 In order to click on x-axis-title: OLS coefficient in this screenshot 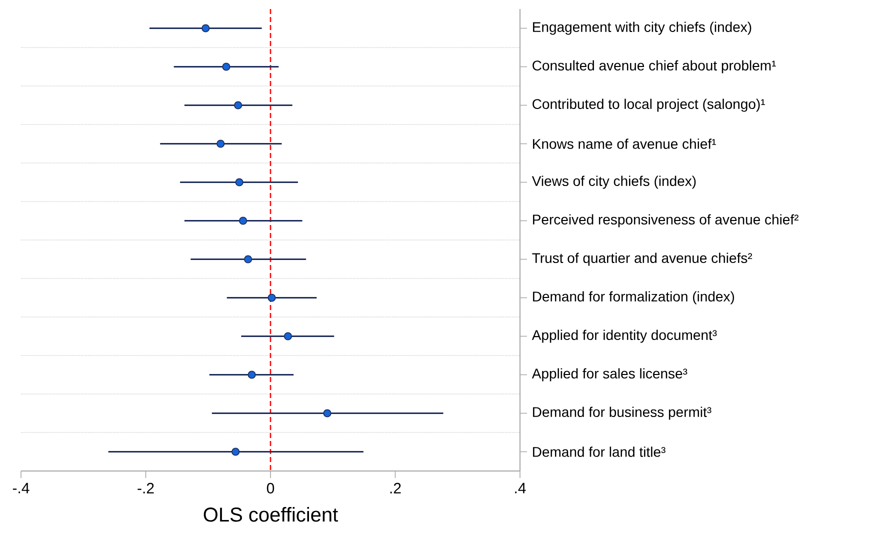, I will do `click(271, 514)`.